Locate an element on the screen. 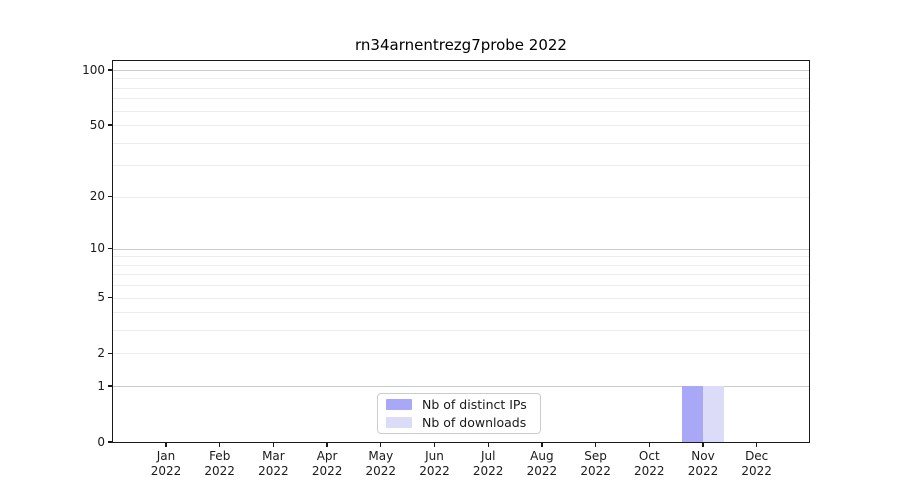 The image size is (900, 500). x-tick-label: Nov 2022 is located at coordinates (703, 463).